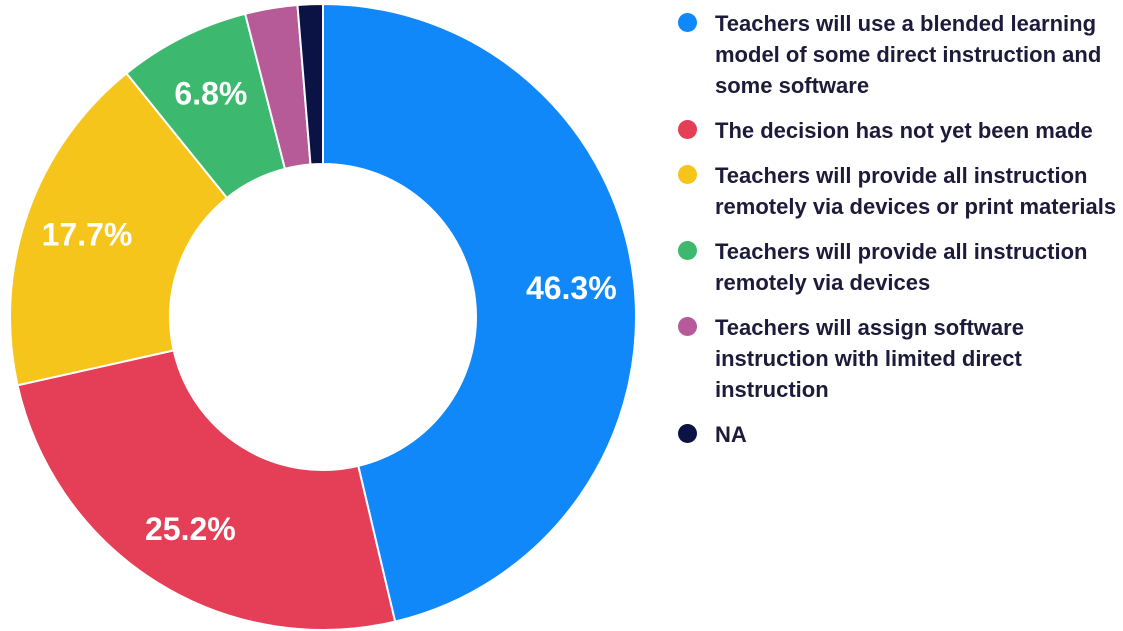  What do you see at coordinates (190, 529) in the screenshot?
I see `slice-label-2: 25.2%` at bounding box center [190, 529].